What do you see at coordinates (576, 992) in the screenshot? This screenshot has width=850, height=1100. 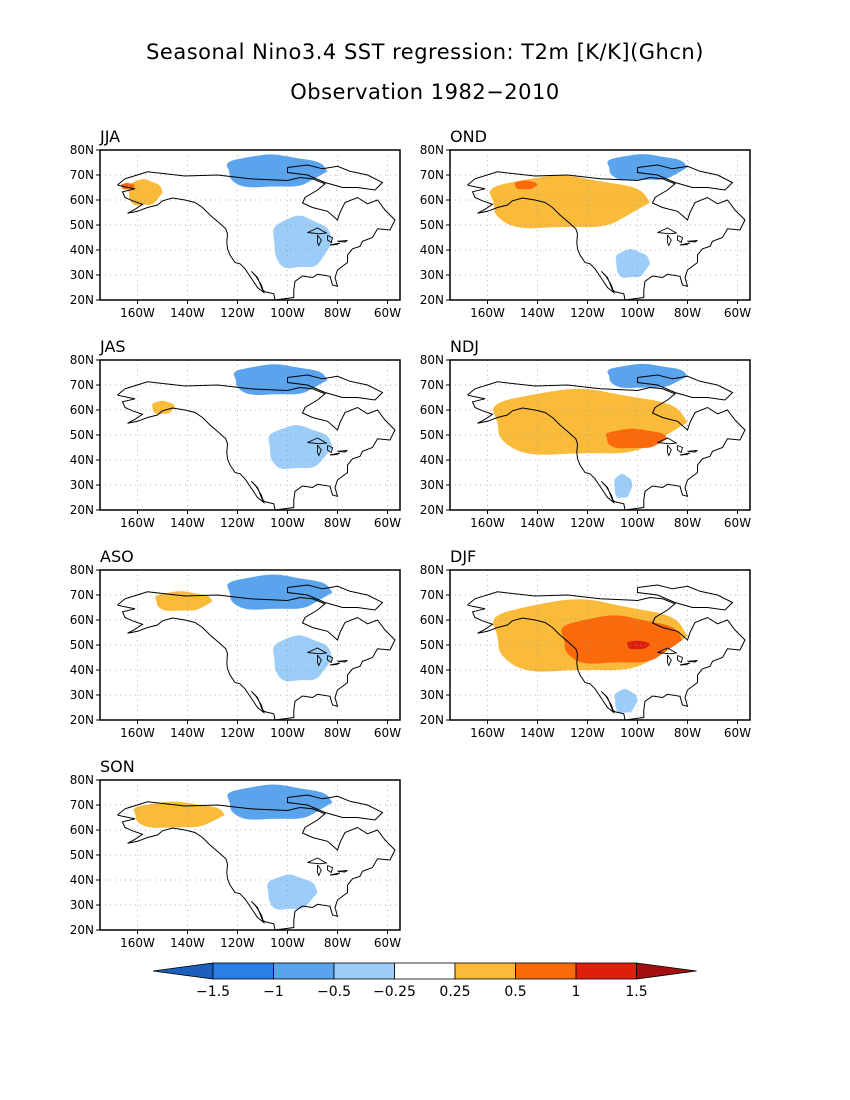 I see `colorbar-label: 1` at bounding box center [576, 992].